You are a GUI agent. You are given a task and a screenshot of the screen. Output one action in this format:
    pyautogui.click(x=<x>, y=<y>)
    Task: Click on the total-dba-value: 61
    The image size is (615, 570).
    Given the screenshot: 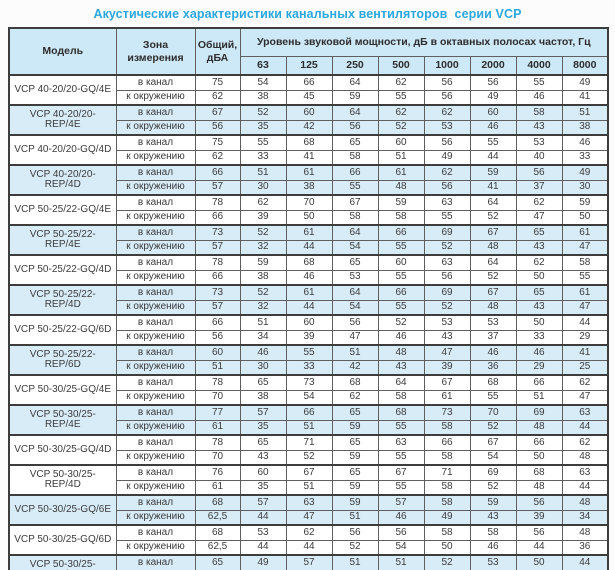 What is the action you would take?
    pyautogui.click(x=217, y=487)
    